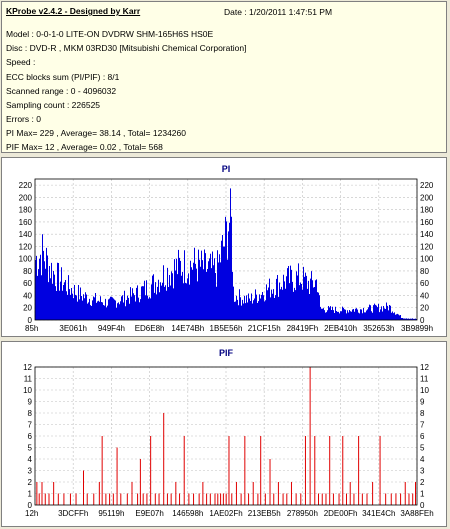 The image size is (450, 529). What do you see at coordinates (30, 482) in the screenshot?
I see `y-tick-label-left: 2` at bounding box center [30, 482].